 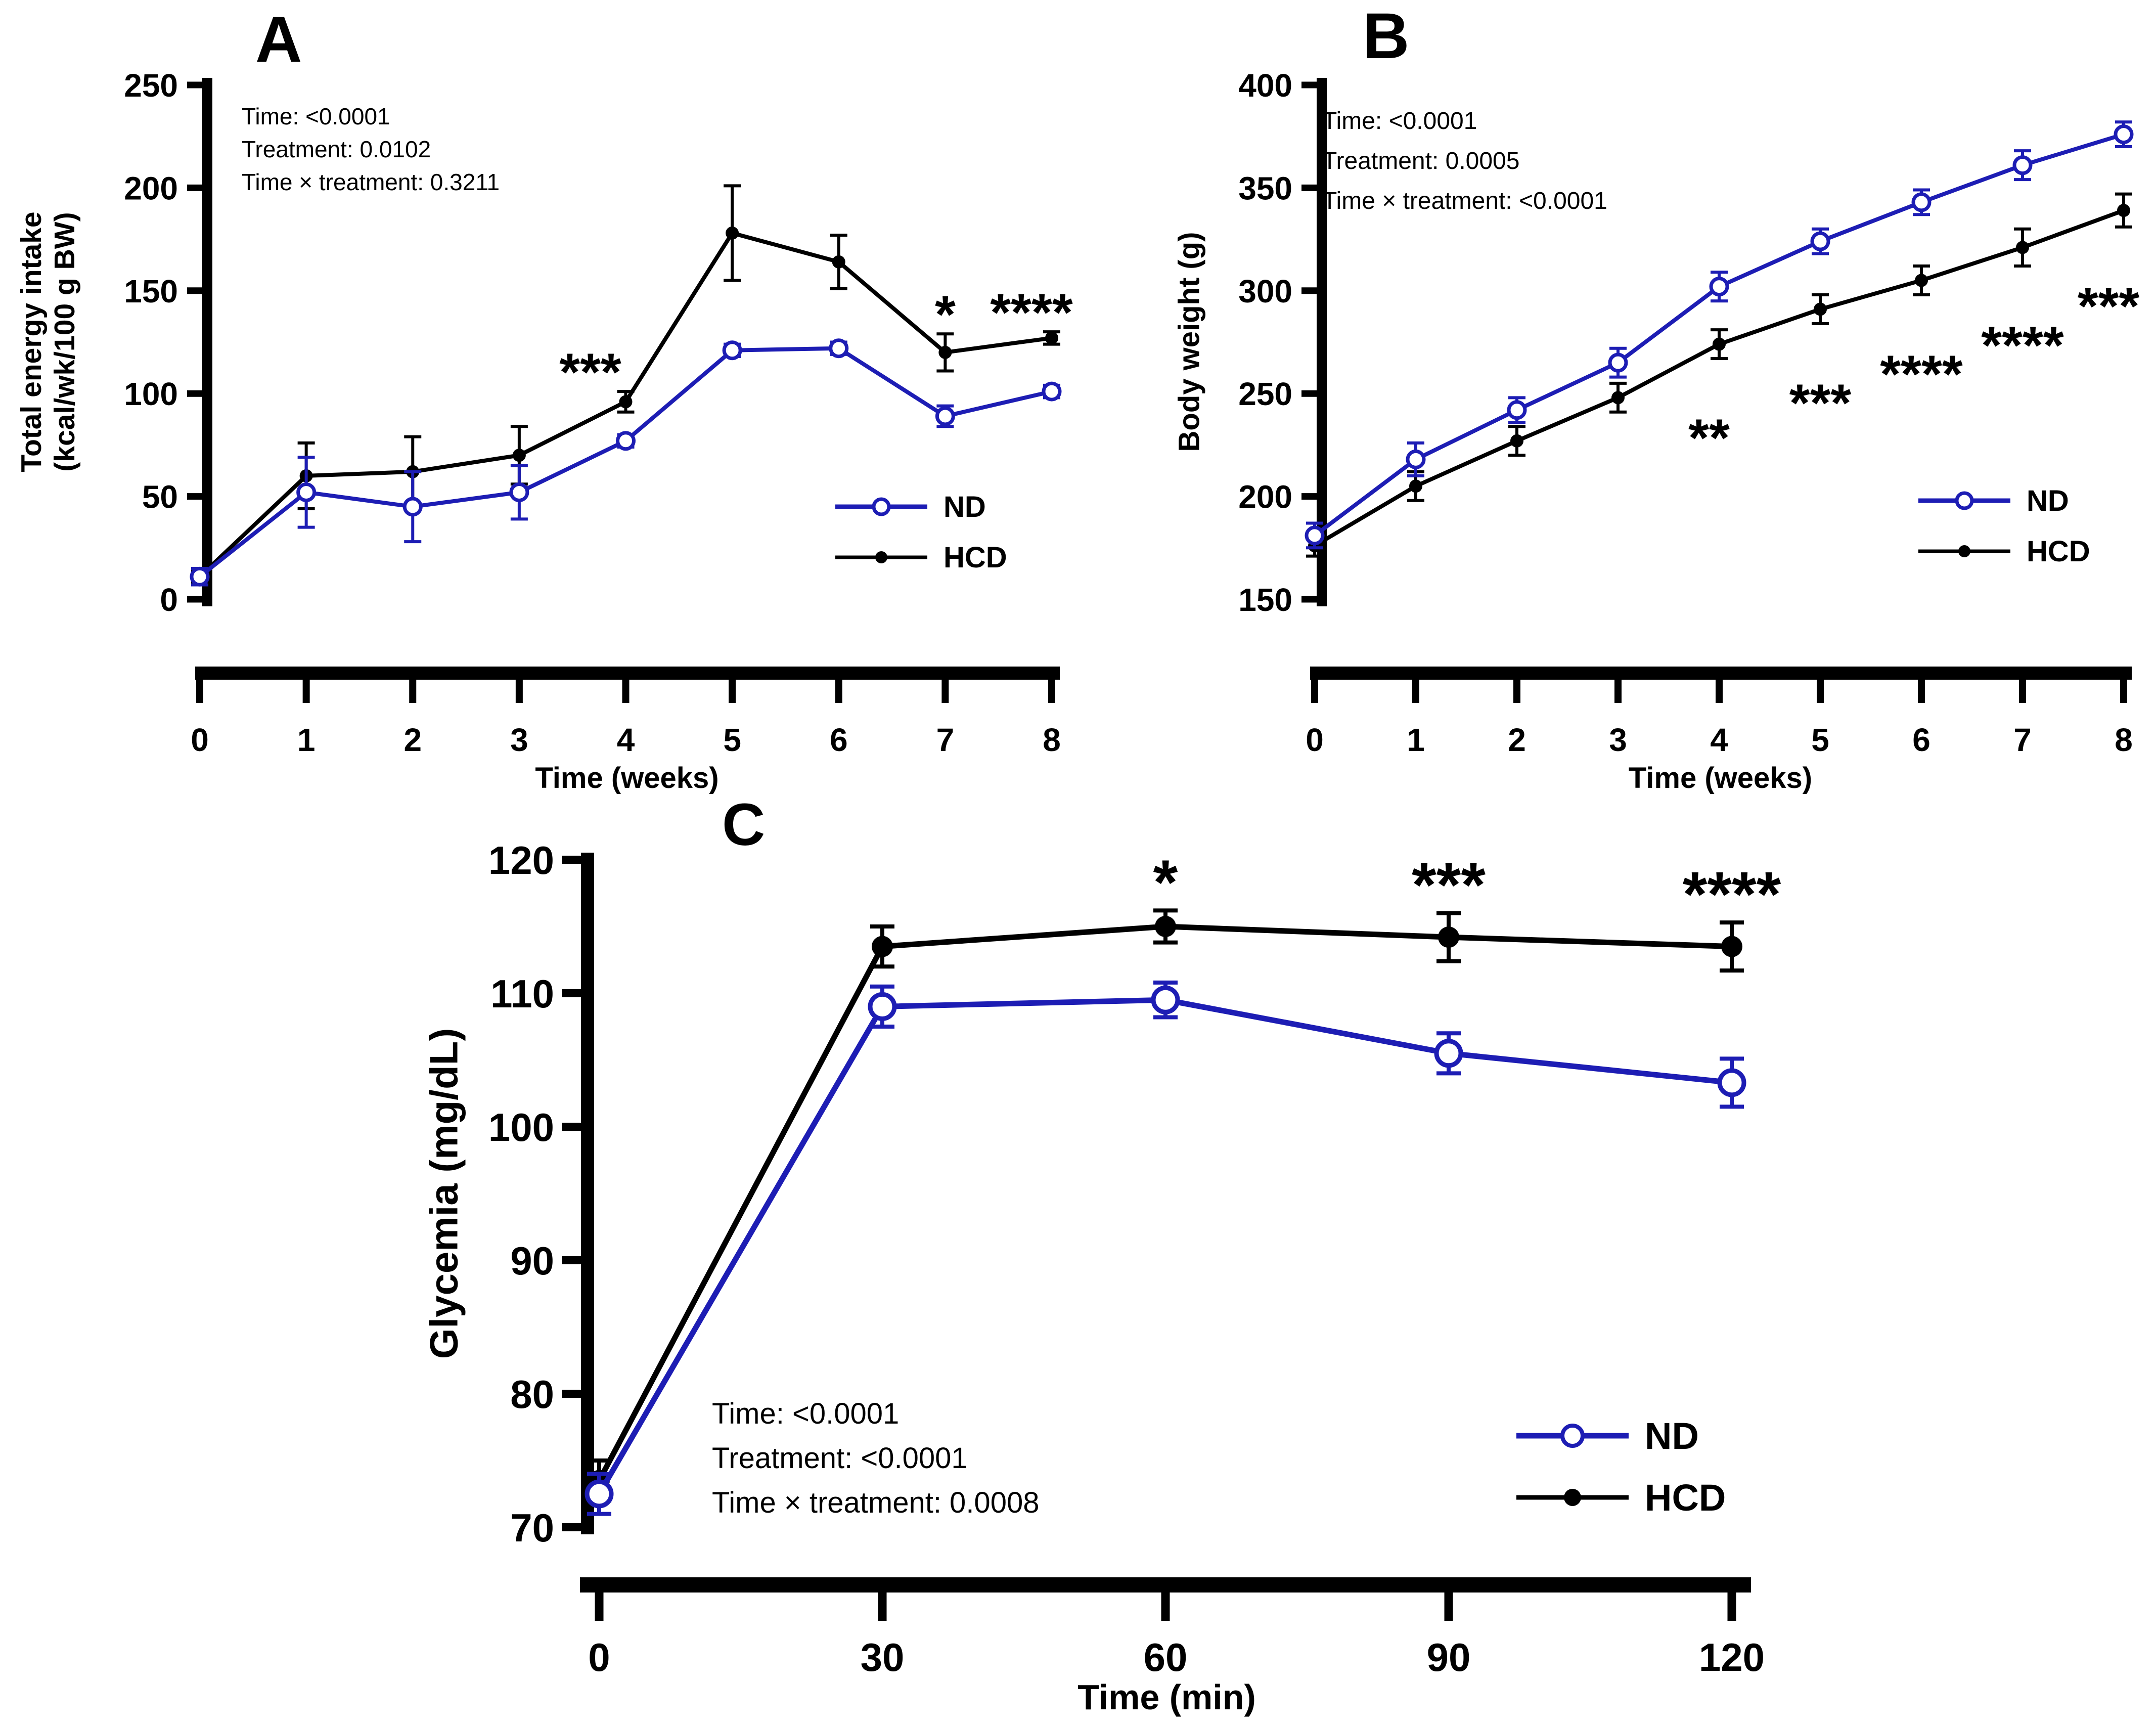 What do you see at coordinates (1386, 36) in the screenshot?
I see `panel-b-letter: B` at bounding box center [1386, 36].